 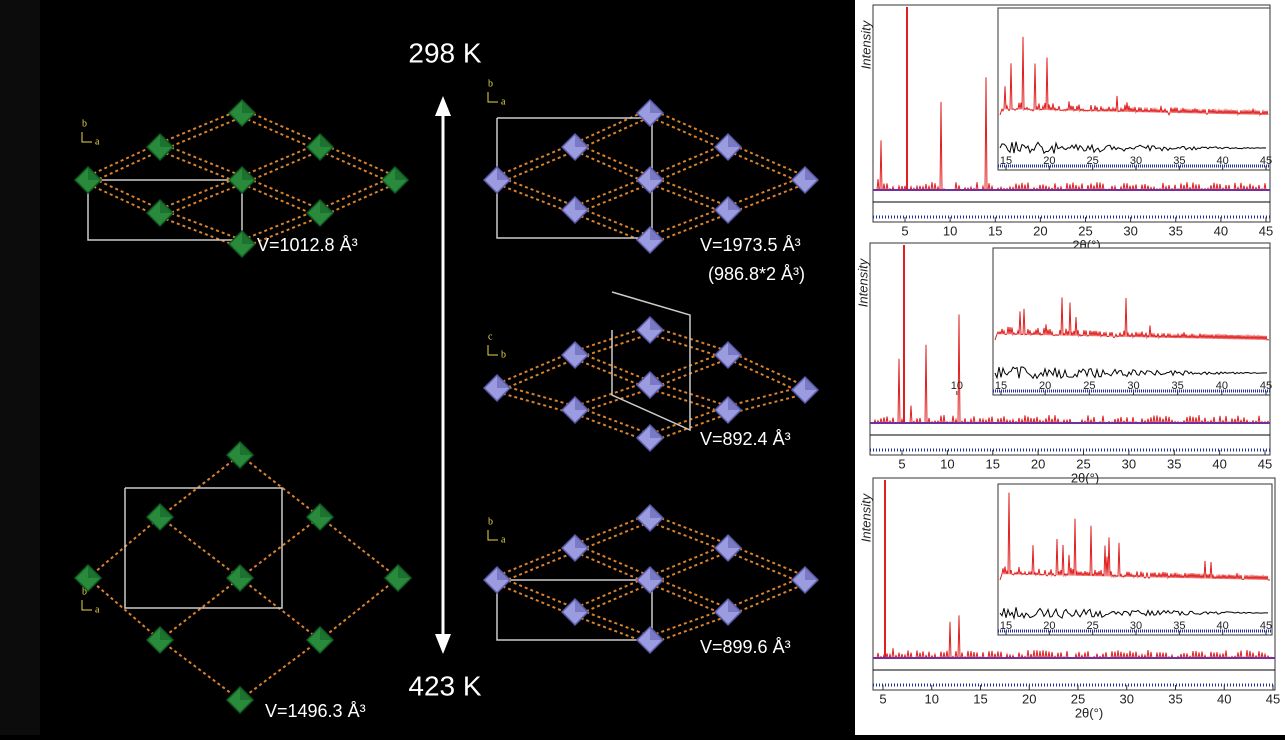 I want to click on axis-letter: b, so click(x=490, y=521).